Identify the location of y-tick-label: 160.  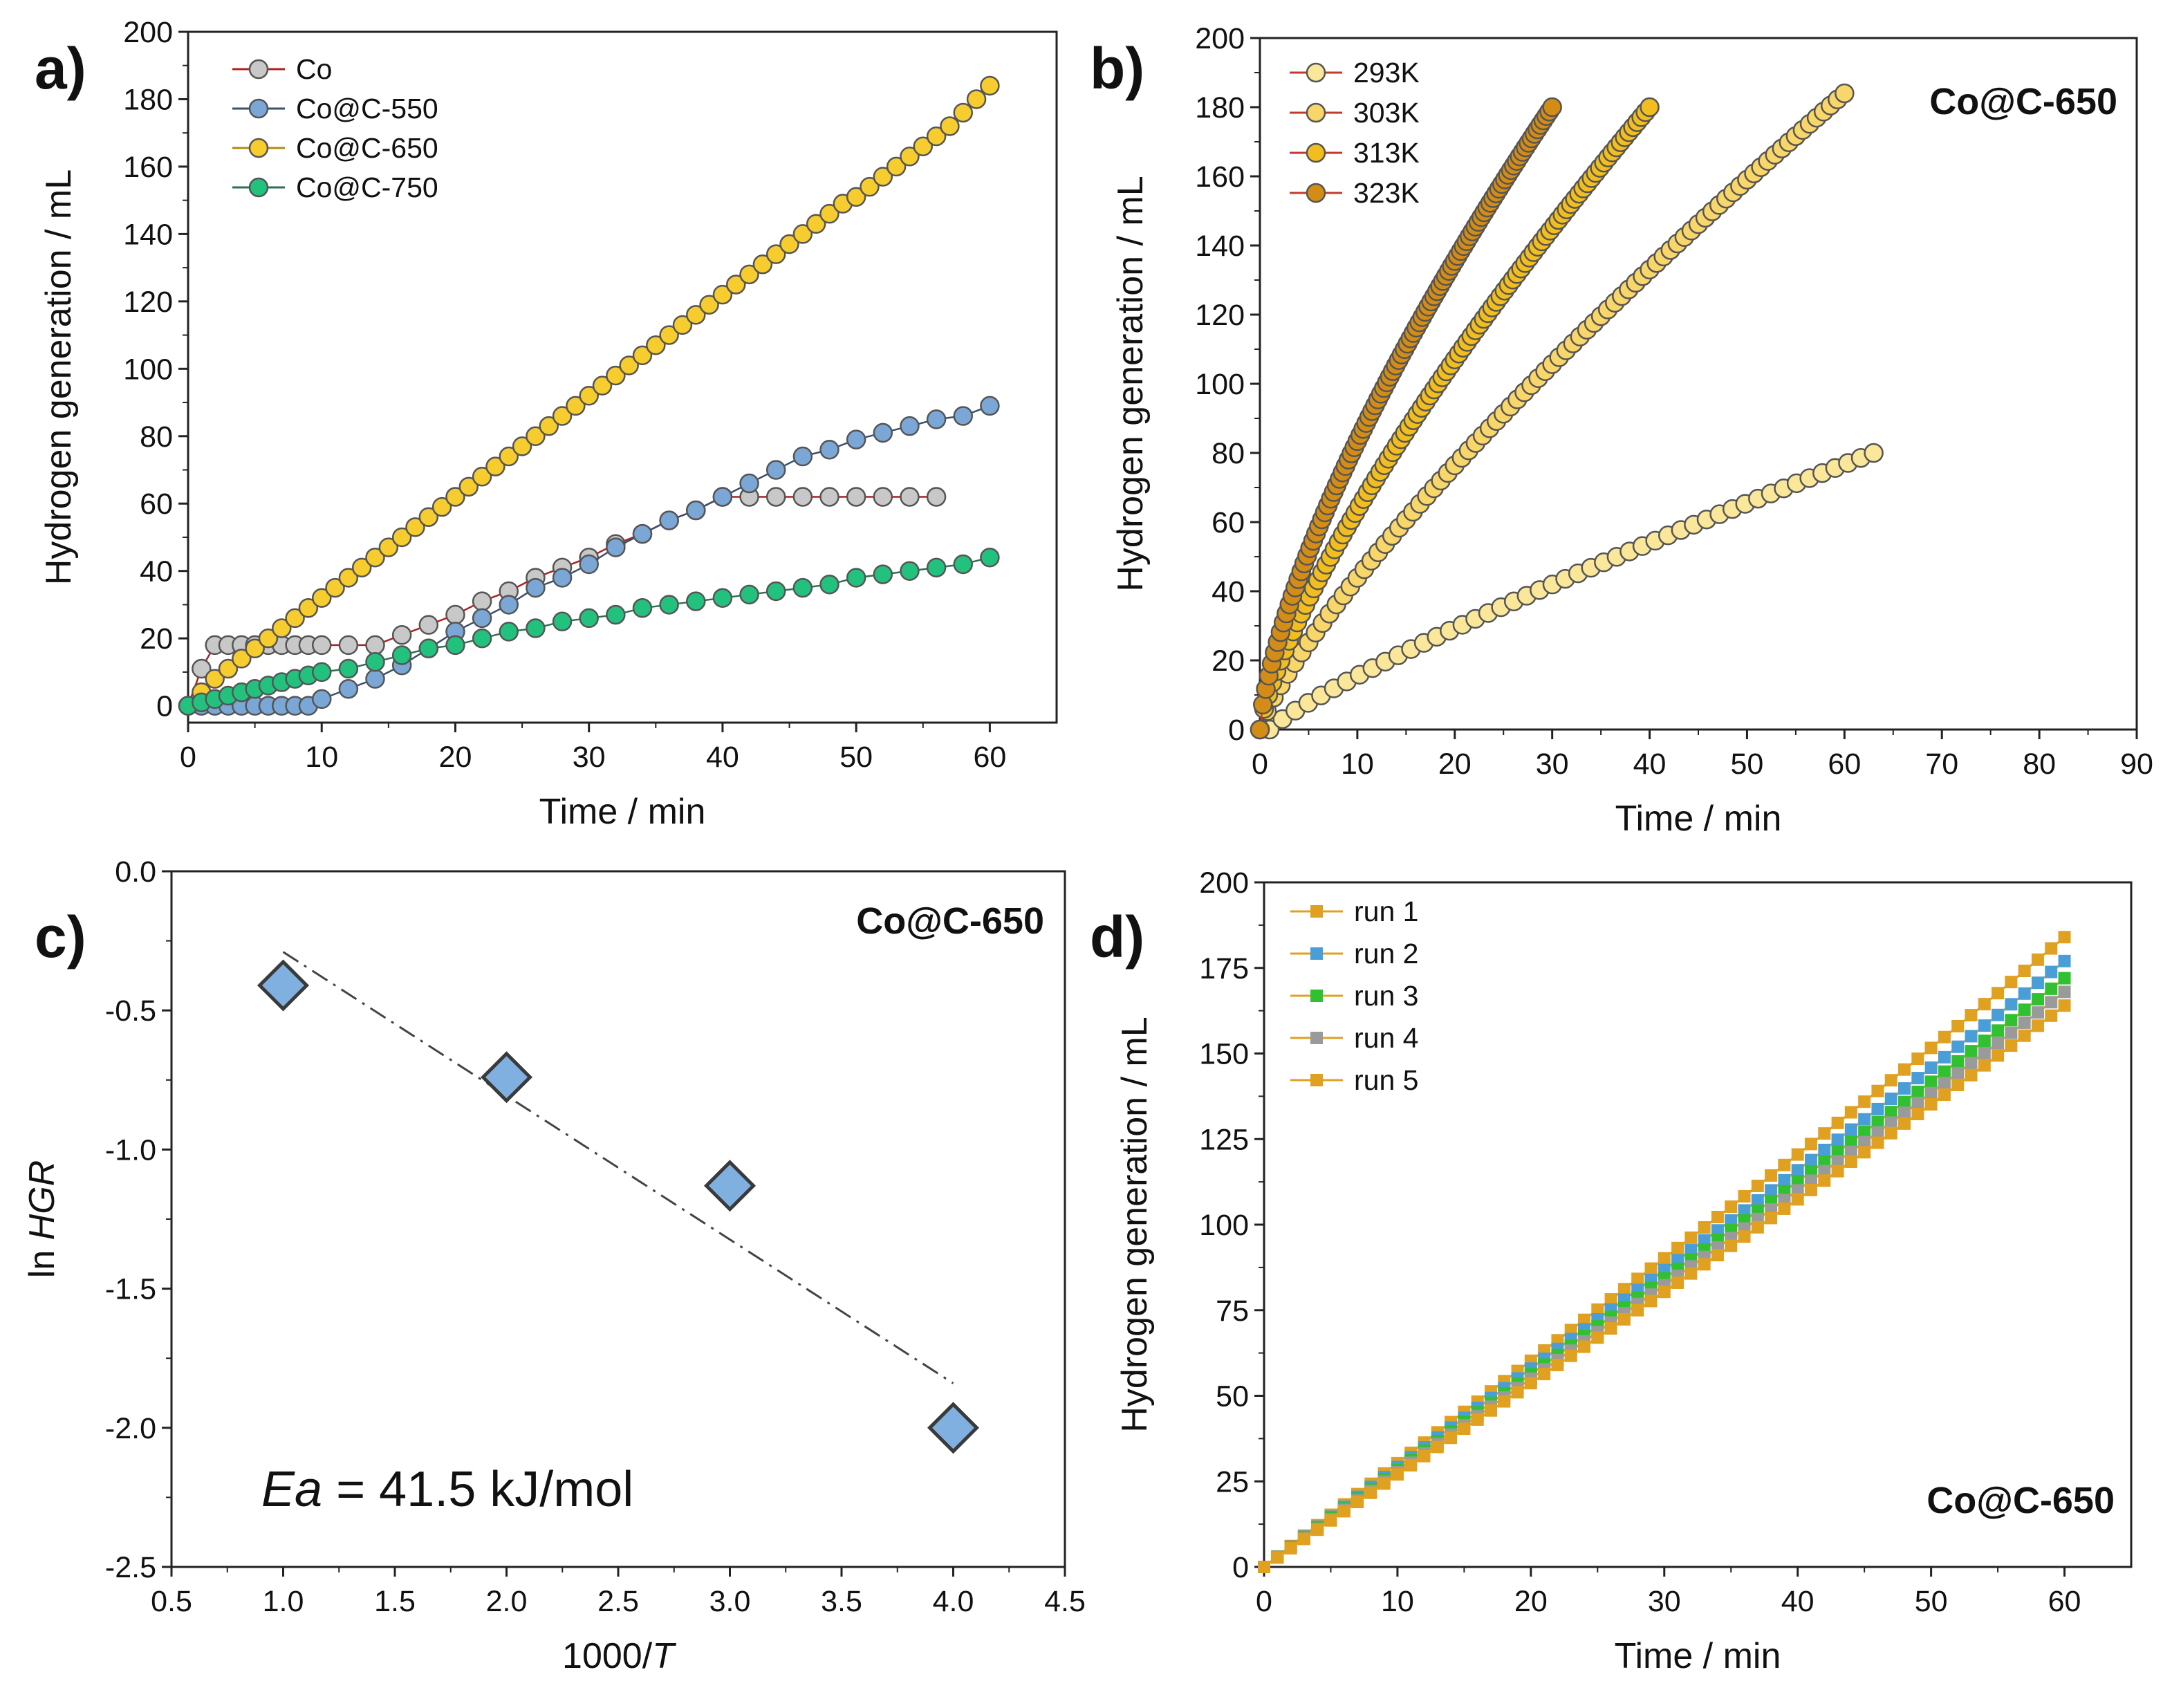
(1220, 177).